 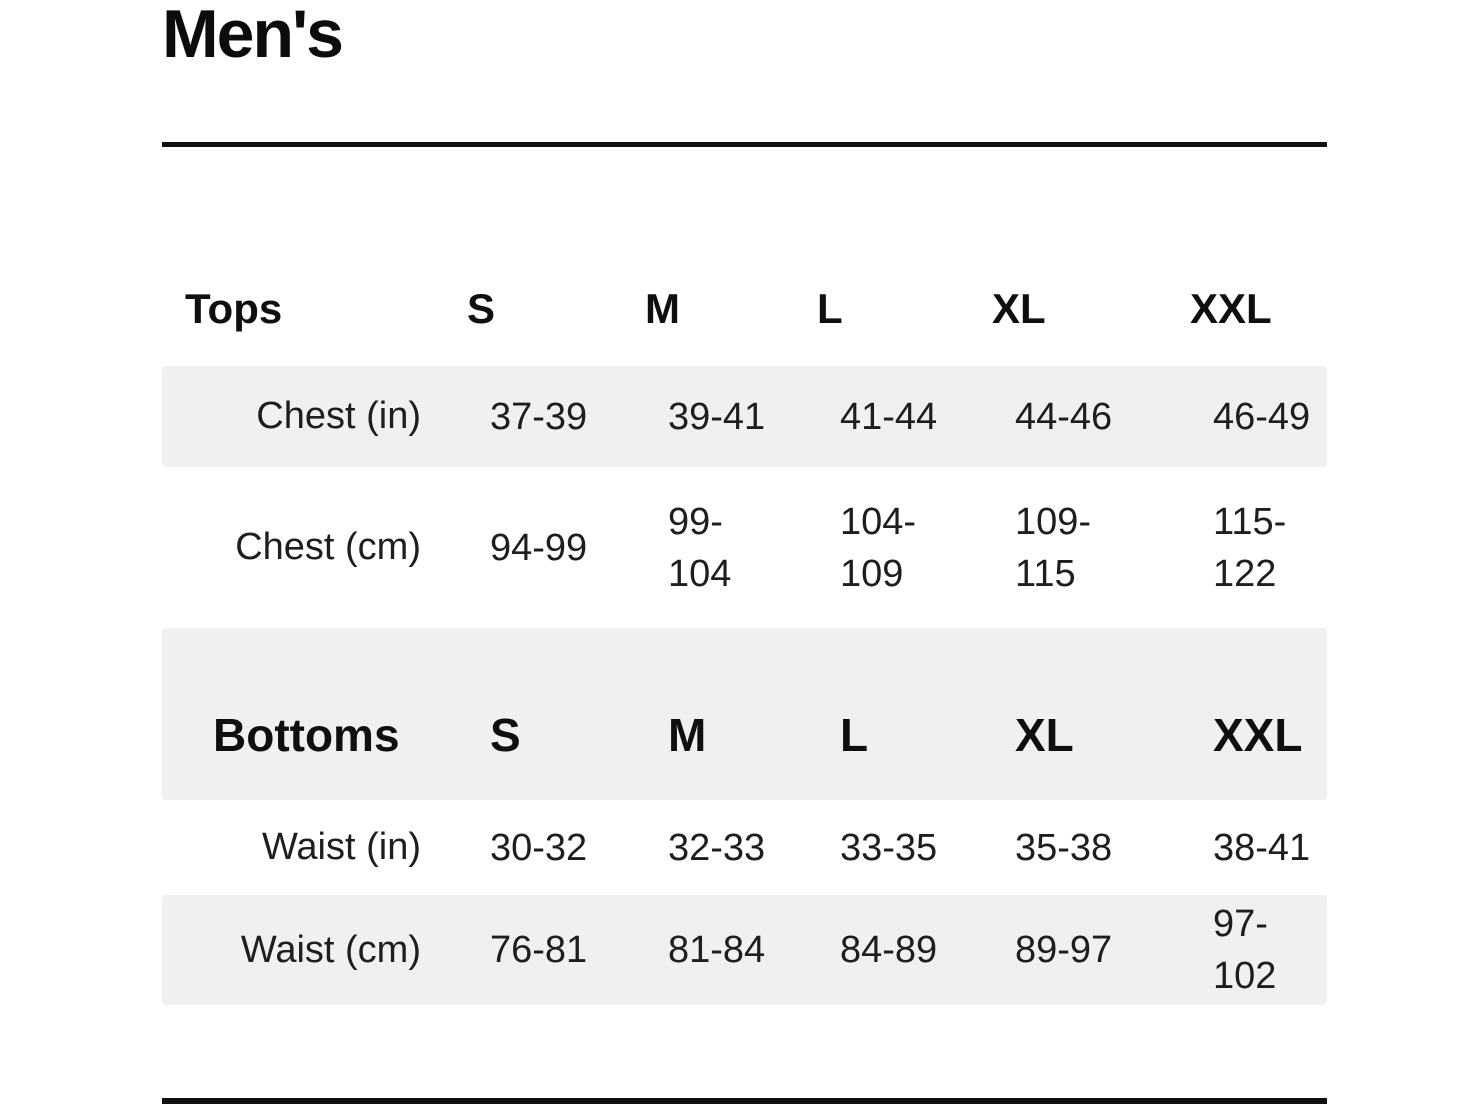 What do you see at coordinates (717, 847) in the screenshot?
I see `value-cell-m: 32-33` at bounding box center [717, 847].